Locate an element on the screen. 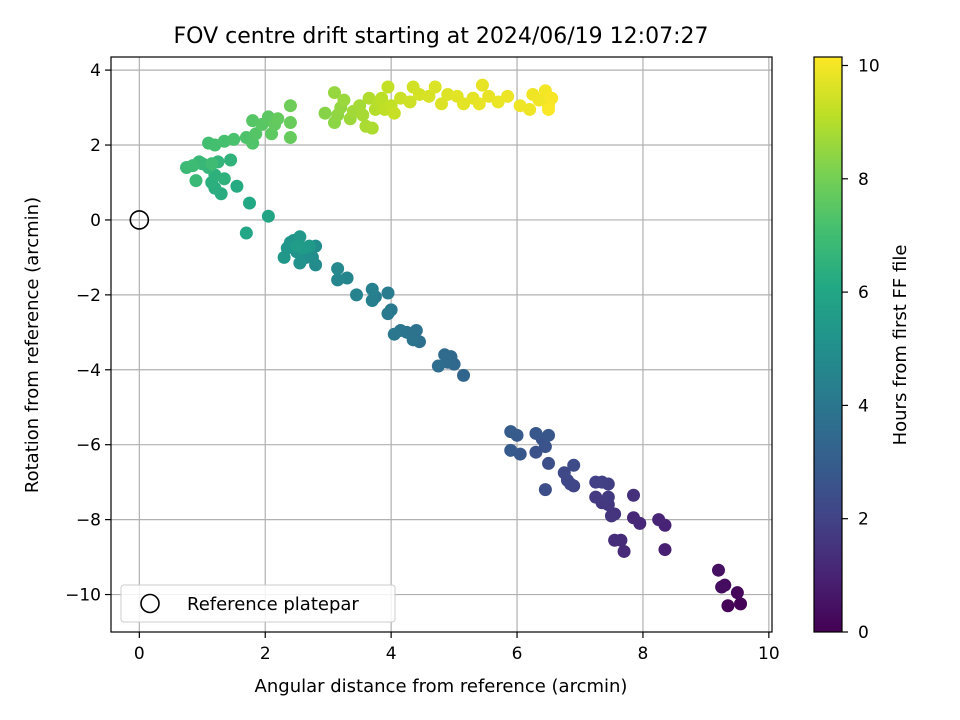 This screenshot has width=960, height=720. colorbar-frame is located at coordinates (828, 344).